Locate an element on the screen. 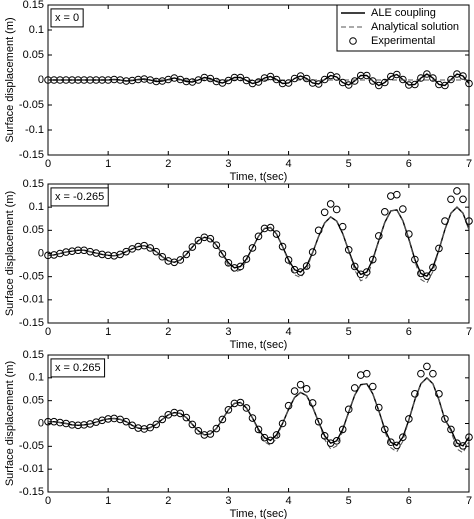 This screenshot has width=474, height=519. annotation: x = -0.265 is located at coordinates (79, 197).